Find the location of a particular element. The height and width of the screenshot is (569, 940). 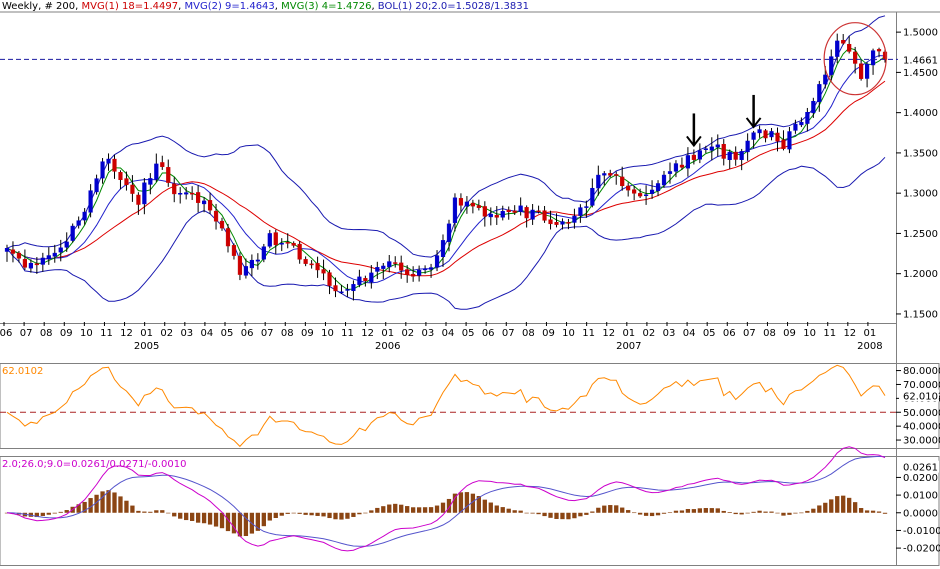

time-tick-label: 01 is located at coordinates (387, 333).